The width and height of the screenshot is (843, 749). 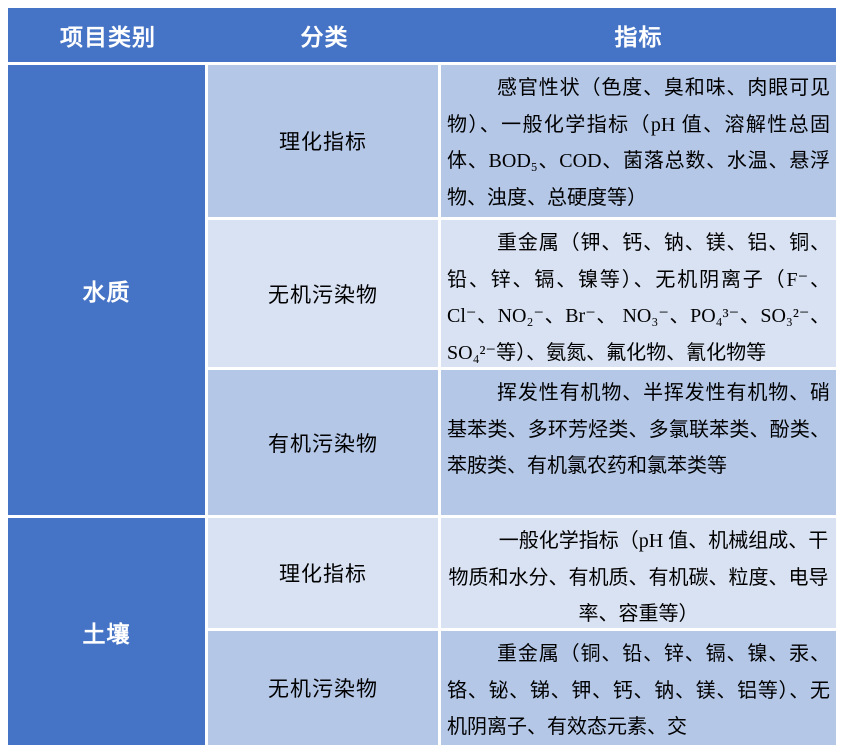 What do you see at coordinates (106, 631) in the screenshot?
I see `category-cell-soil: 土壤` at bounding box center [106, 631].